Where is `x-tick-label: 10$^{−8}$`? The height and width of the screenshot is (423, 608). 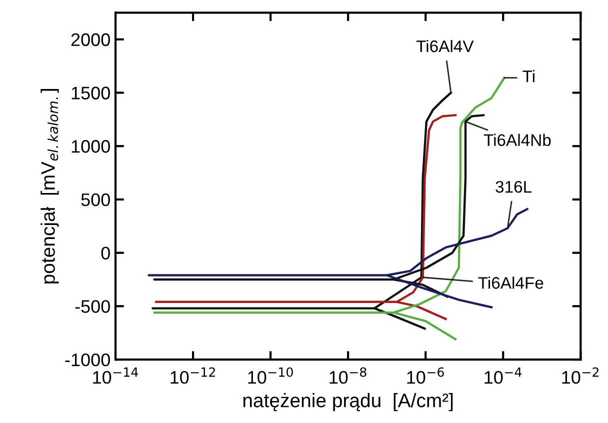 x-tick-label: 10$^{−8}$ is located at coordinates (348, 375).